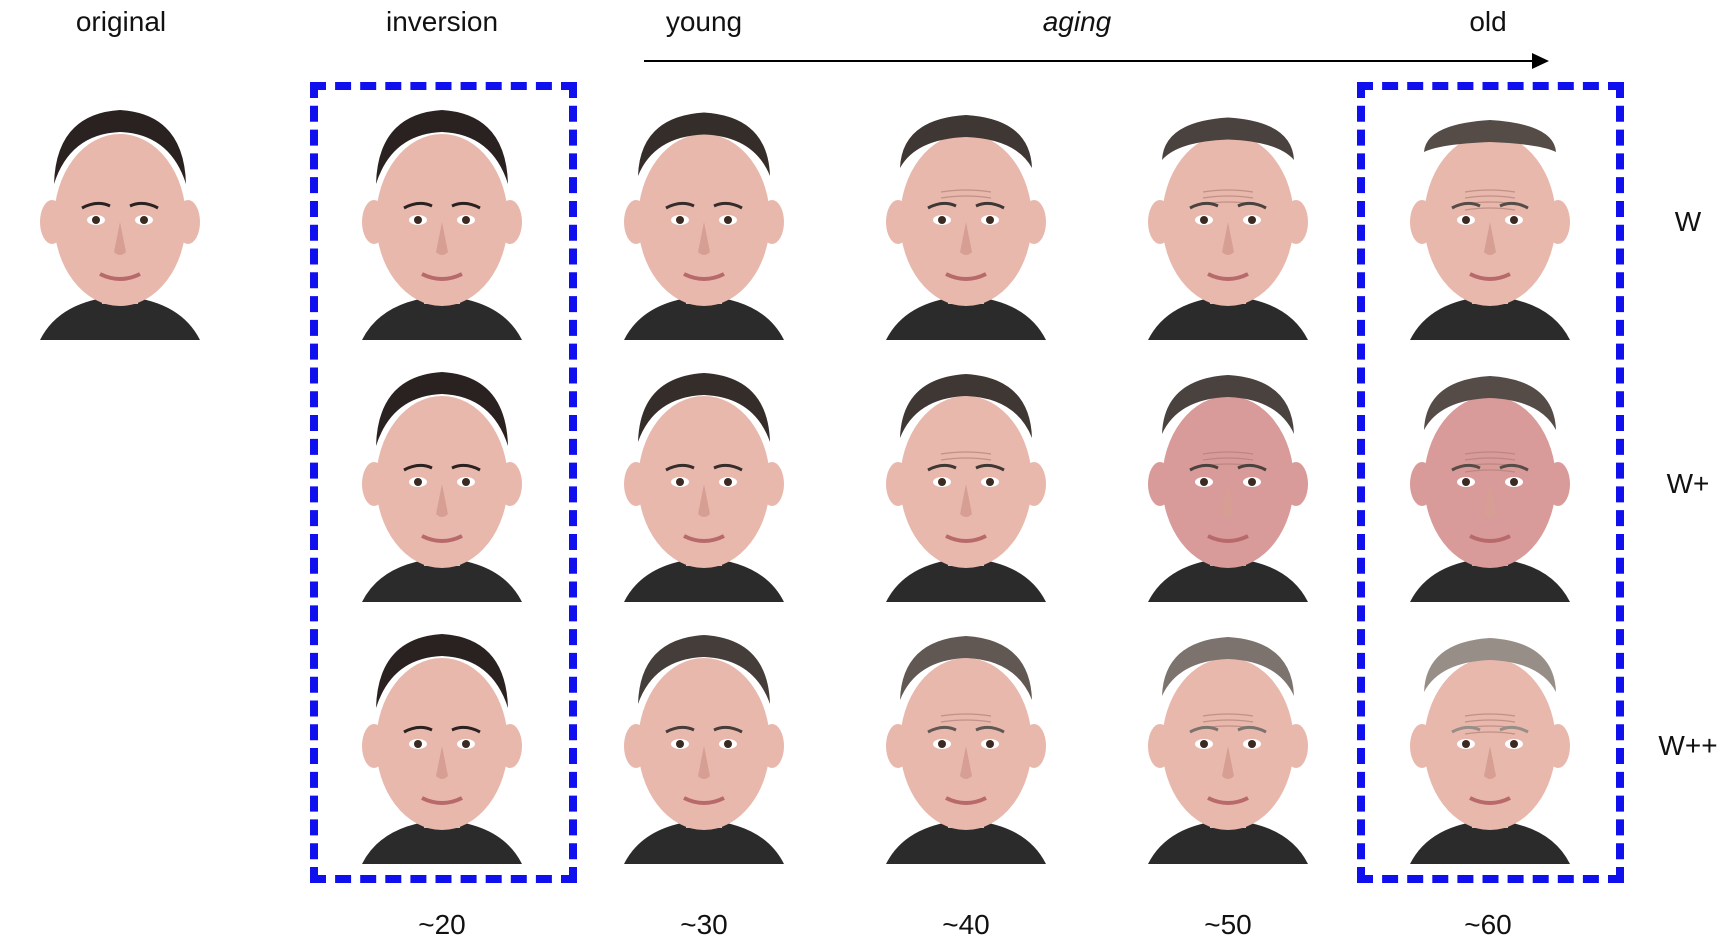  What do you see at coordinates (1228, 924) in the screenshot?
I see `age-label-50: ~50` at bounding box center [1228, 924].